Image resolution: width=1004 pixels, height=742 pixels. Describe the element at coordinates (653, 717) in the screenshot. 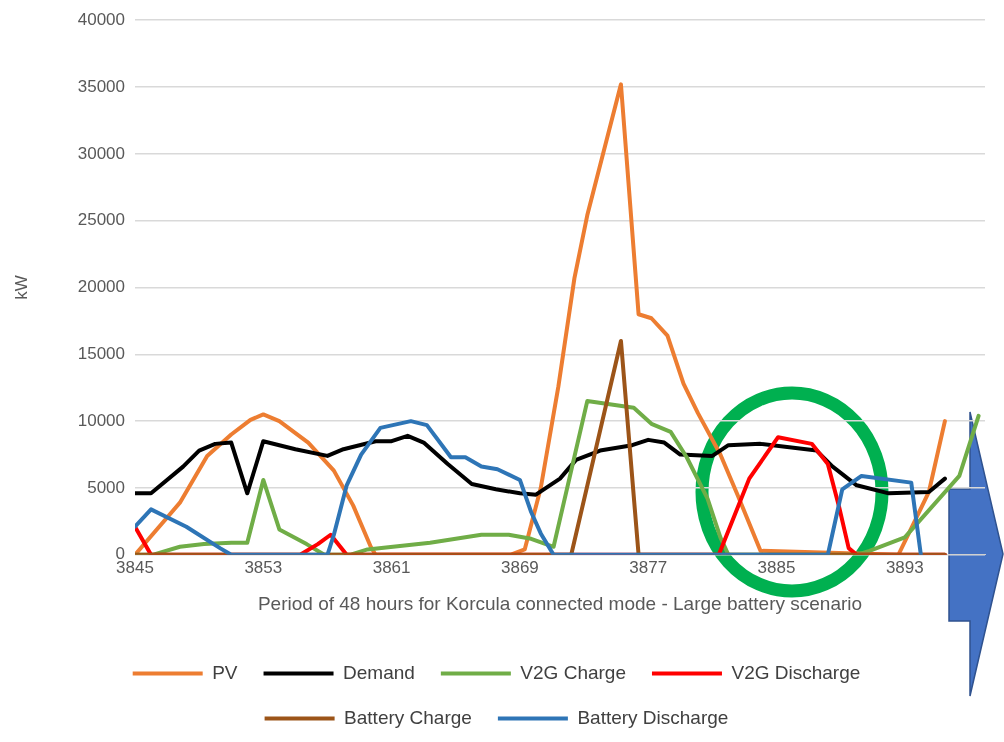

I see `legend-label: Battery Discharge` at that location.